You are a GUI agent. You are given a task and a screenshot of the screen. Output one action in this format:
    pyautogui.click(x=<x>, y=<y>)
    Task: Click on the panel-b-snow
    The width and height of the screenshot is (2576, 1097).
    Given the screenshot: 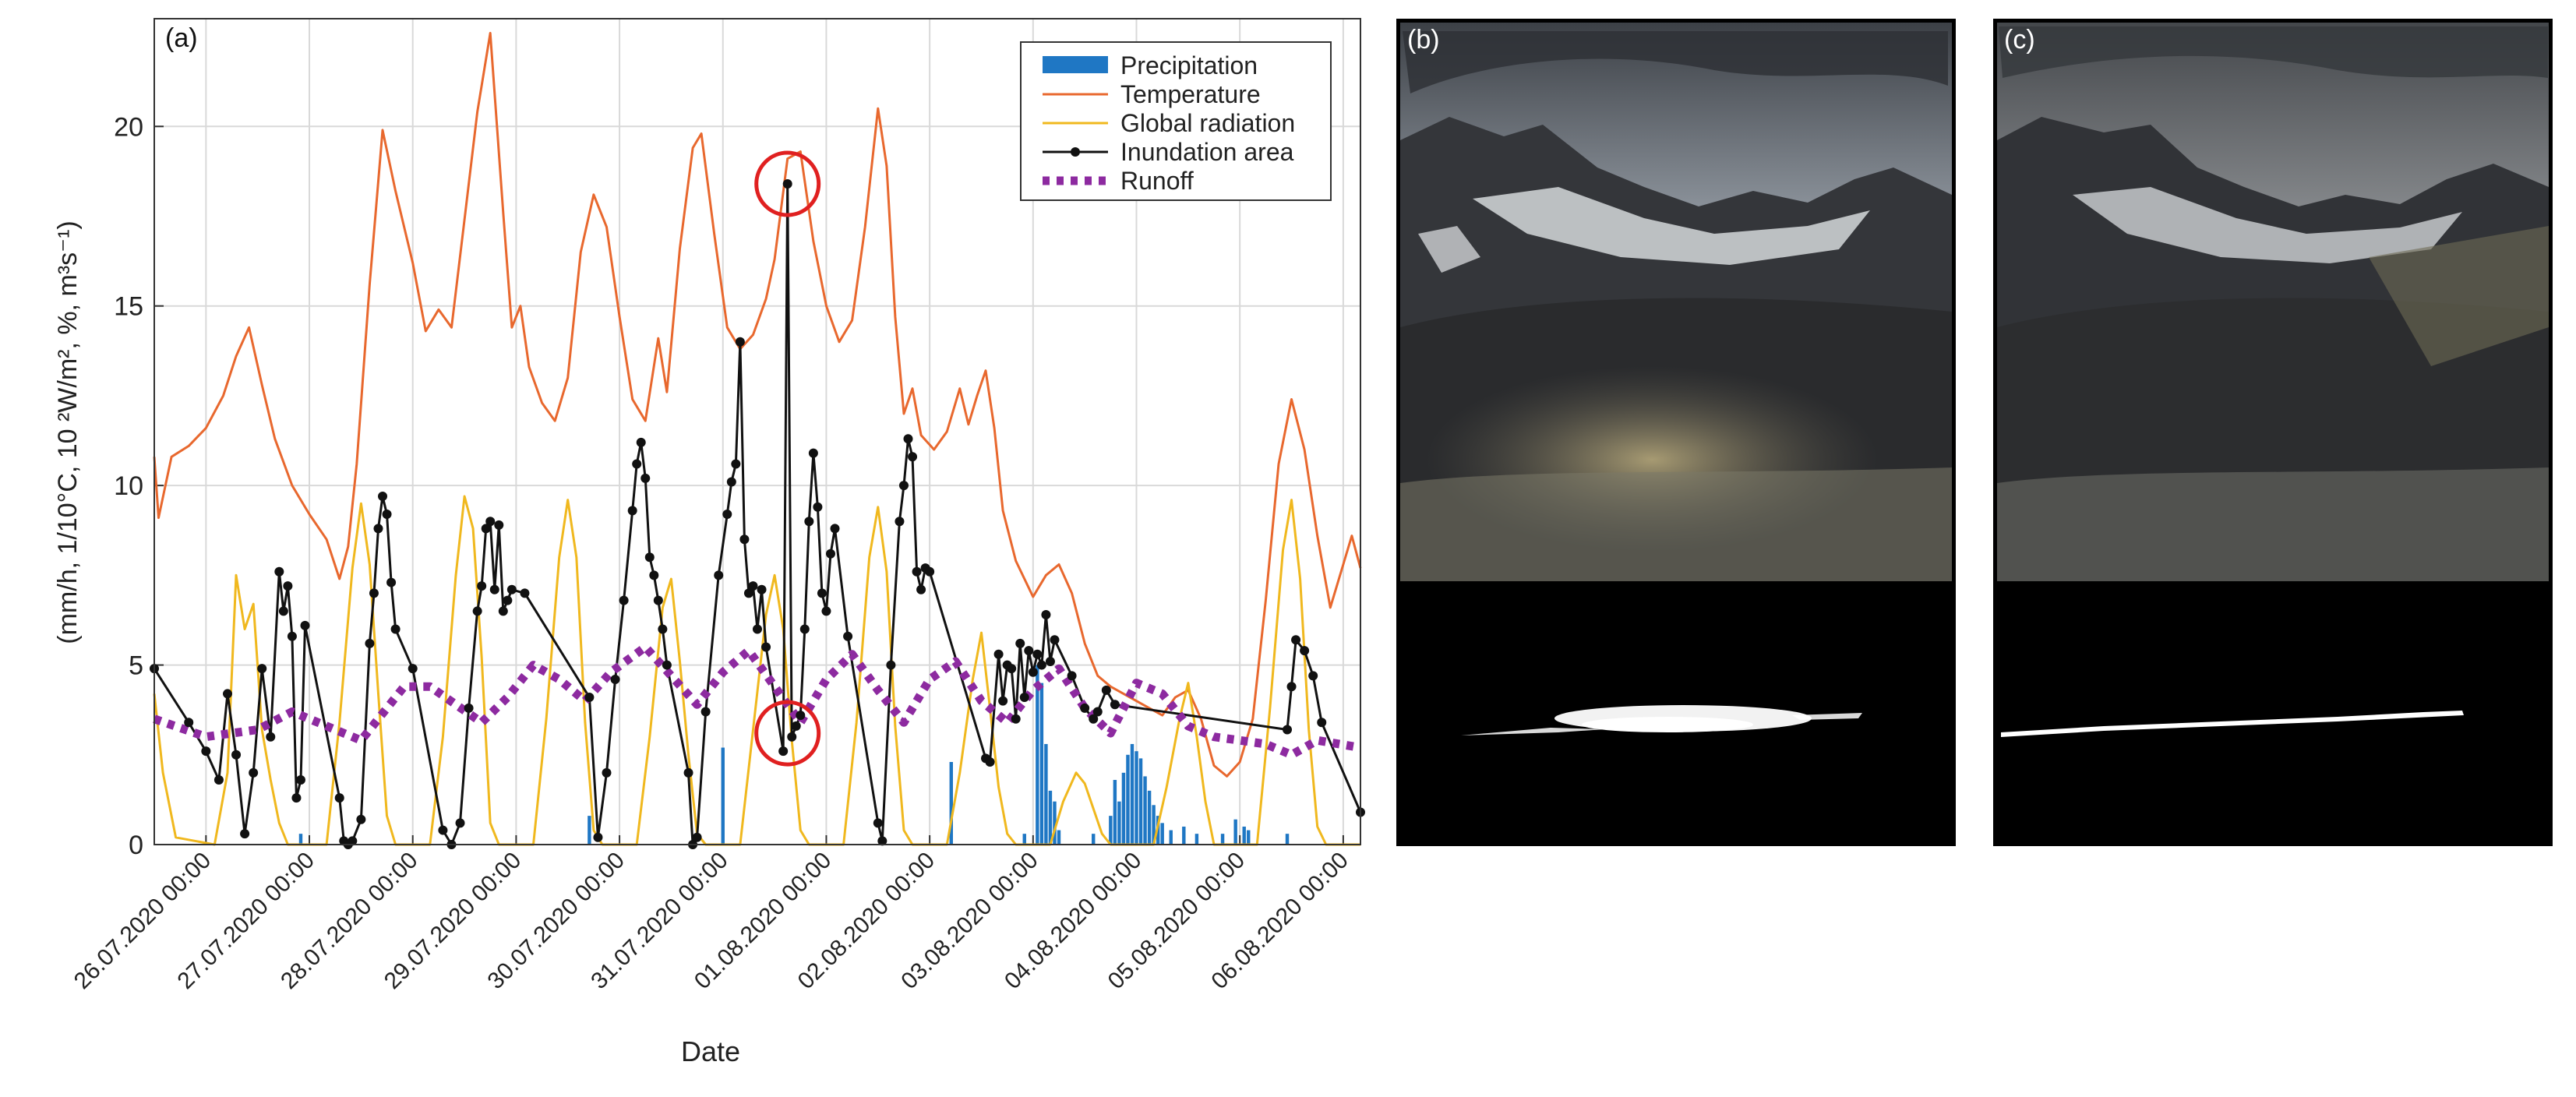 What is the action you would take?
    pyautogui.click(x=1449, y=249)
    